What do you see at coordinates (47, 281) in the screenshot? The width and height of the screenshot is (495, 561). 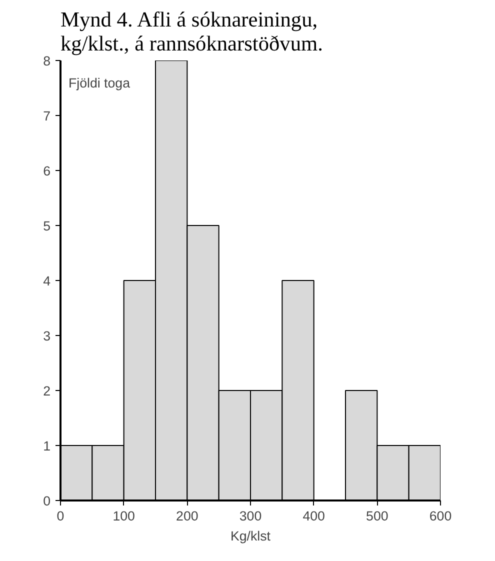 I see `y-tick-label: 4` at bounding box center [47, 281].